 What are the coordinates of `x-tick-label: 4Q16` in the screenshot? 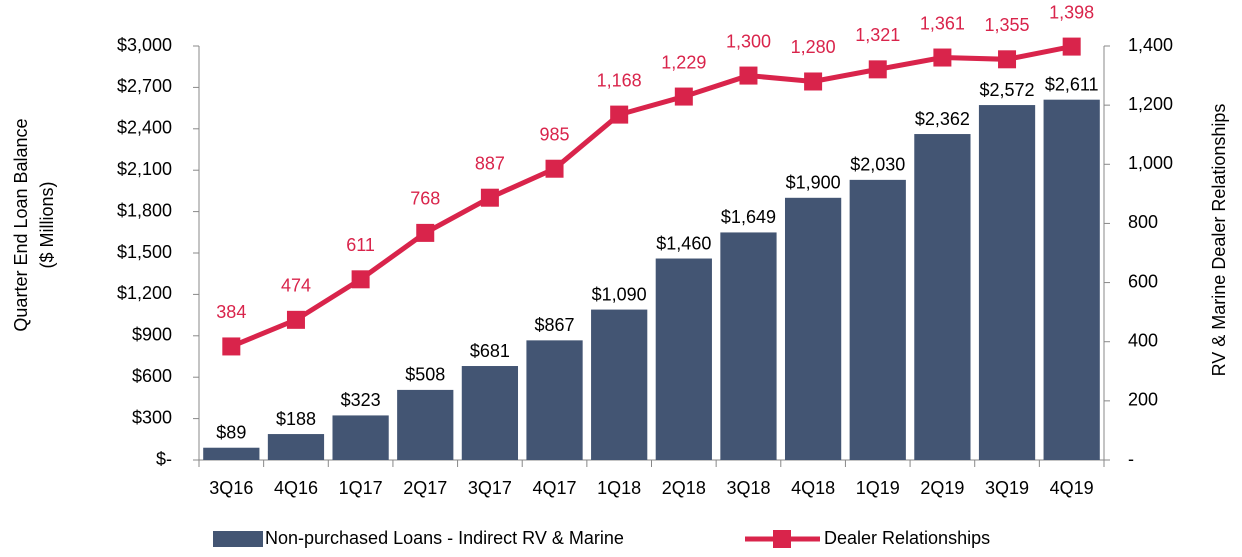 It's located at (296, 488).